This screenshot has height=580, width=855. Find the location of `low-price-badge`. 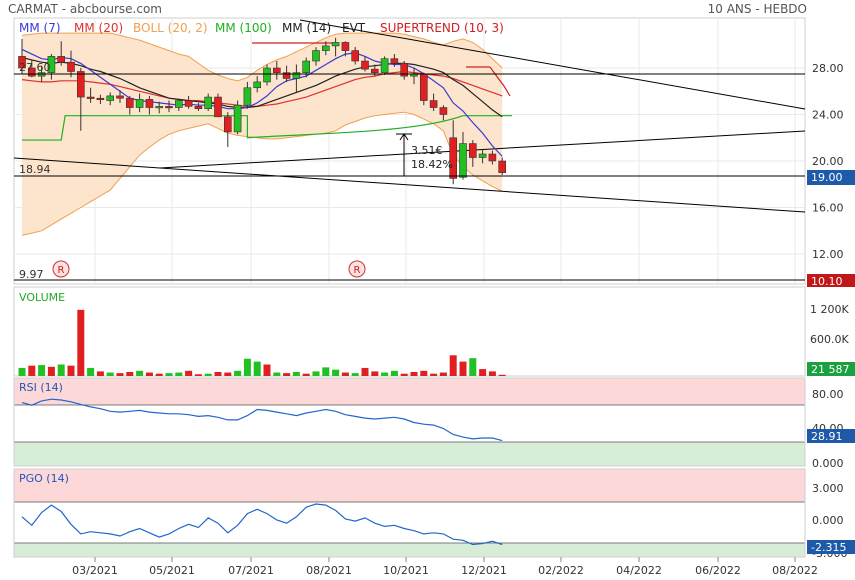

low-price-badge is located at coordinates (831, 280).